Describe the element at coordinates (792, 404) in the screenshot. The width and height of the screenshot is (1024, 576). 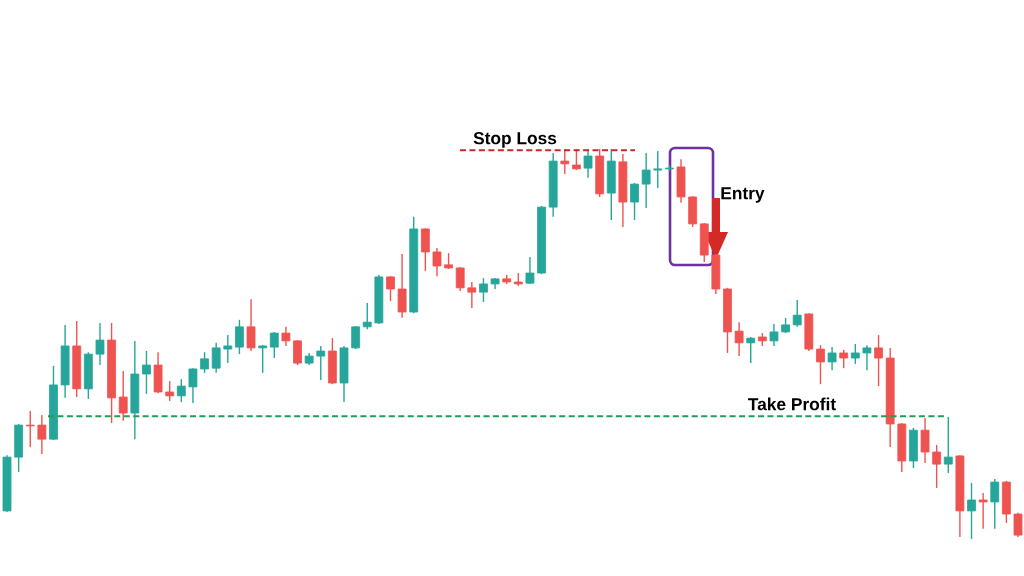
I see `ref-line-label: Take Profit` at that location.